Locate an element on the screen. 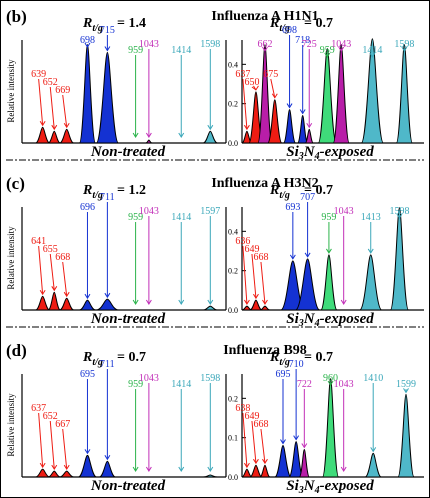 The width and height of the screenshot is (430, 498). peak-label: 696 is located at coordinates (87, 207).